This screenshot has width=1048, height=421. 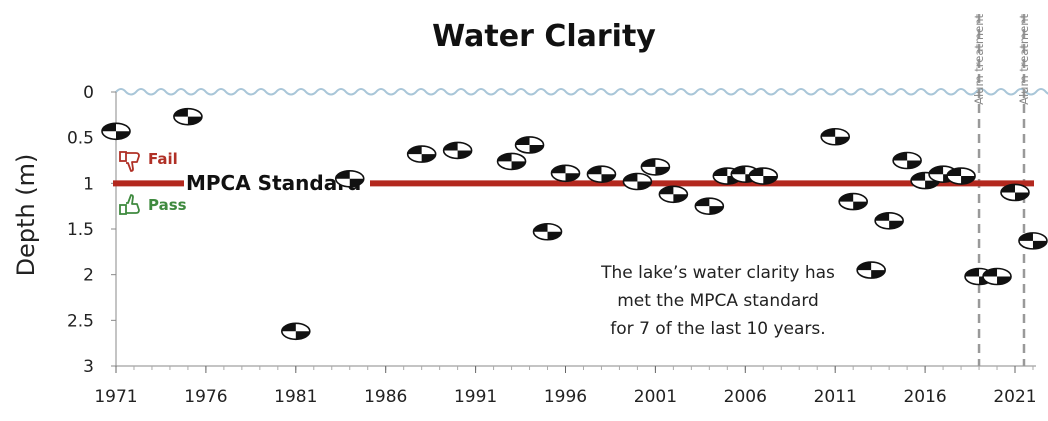 I want to click on y-tick-label: 2.5, so click(x=80, y=321).